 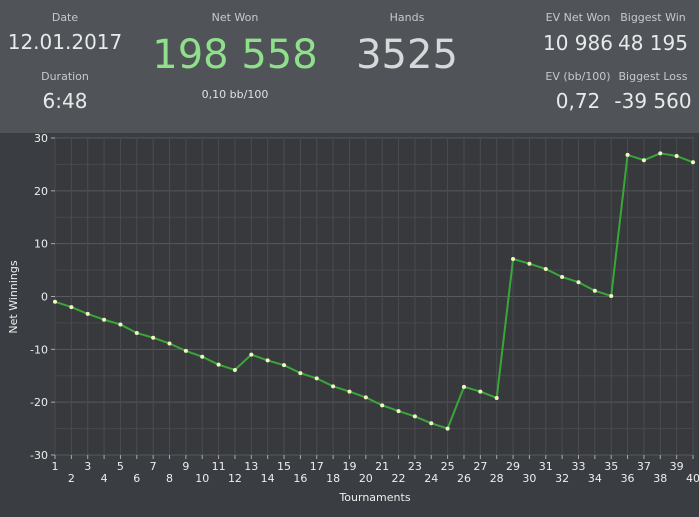 I want to click on x-tick-label: 30, so click(x=529, y=478).